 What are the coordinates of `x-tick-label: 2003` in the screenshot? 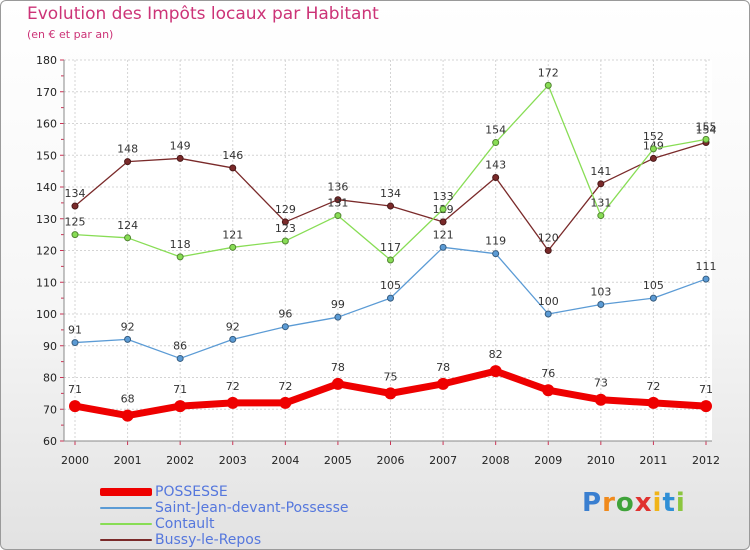 It's located at (233, 460).